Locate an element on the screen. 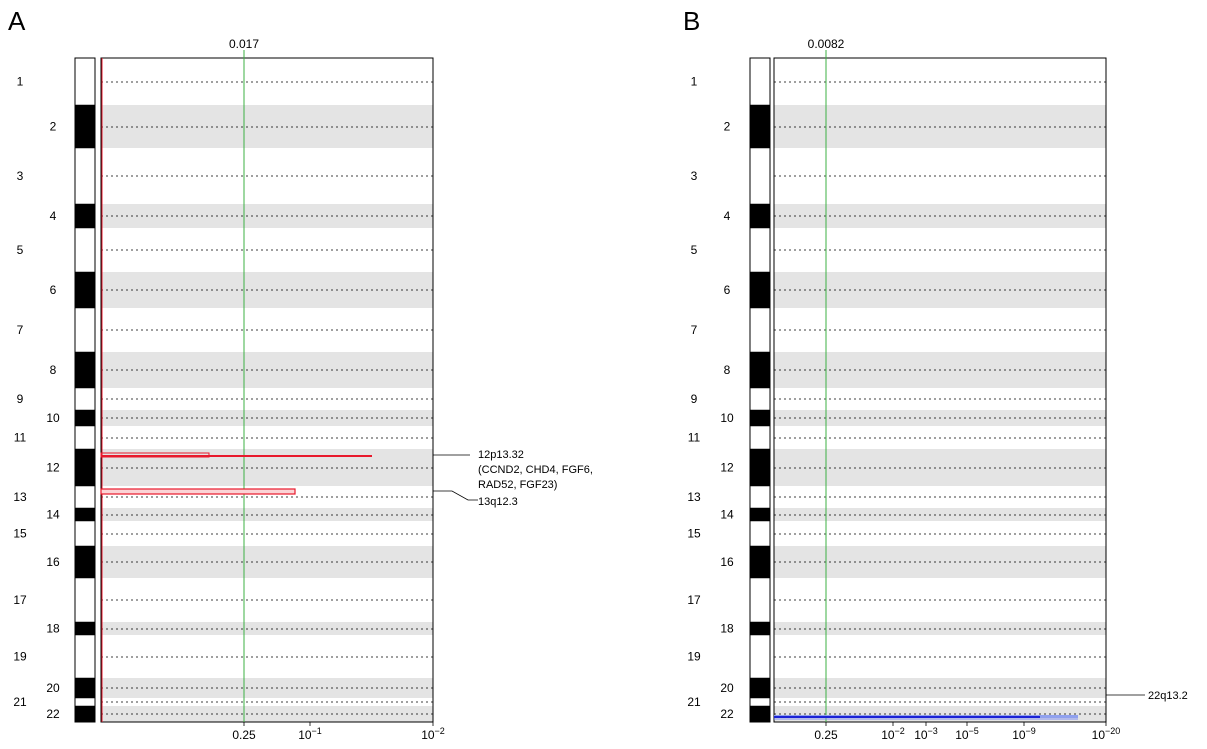 Image resolution: width=1207 pixels, height=749 pixels. threshold-label: 0.017 is located at coordinates (244, 44).